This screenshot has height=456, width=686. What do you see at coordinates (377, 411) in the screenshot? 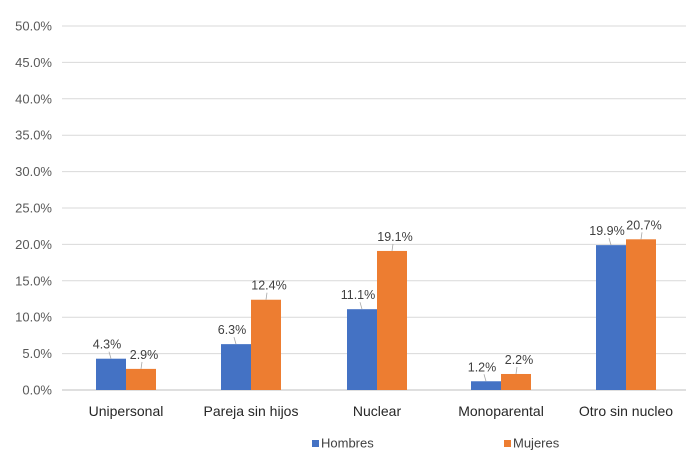
I see `category-label-2: Nuclear` at bounding box center [377, 411].